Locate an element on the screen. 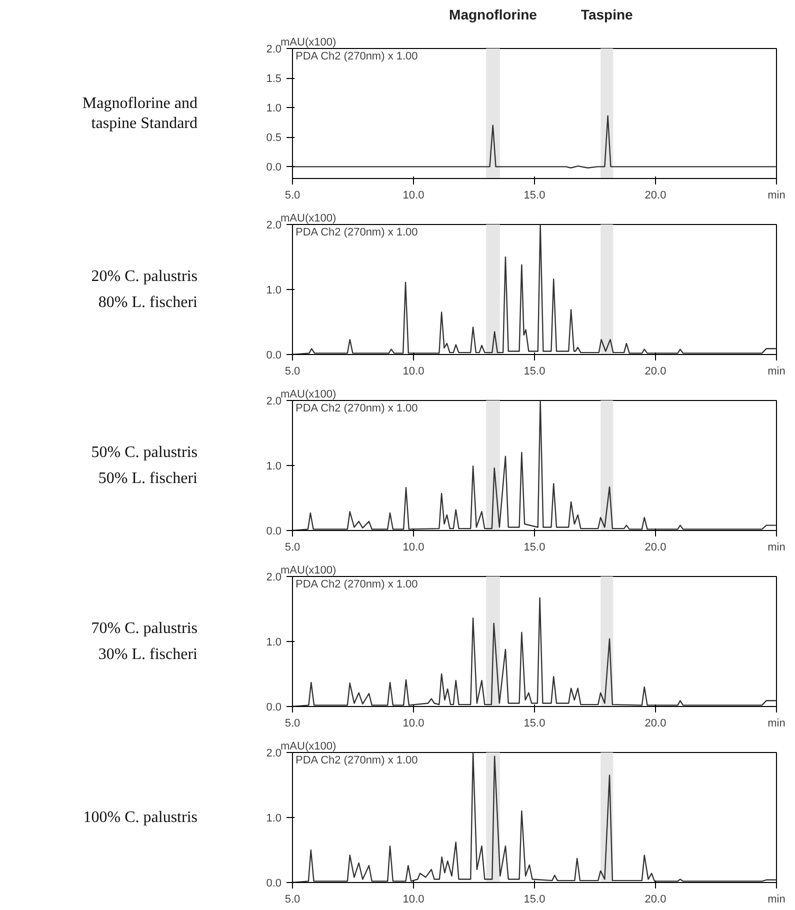 Image resolution: width=795 pixels, height=910 pixels. text: 70% C. palustris is located at coordinates (144, 628).